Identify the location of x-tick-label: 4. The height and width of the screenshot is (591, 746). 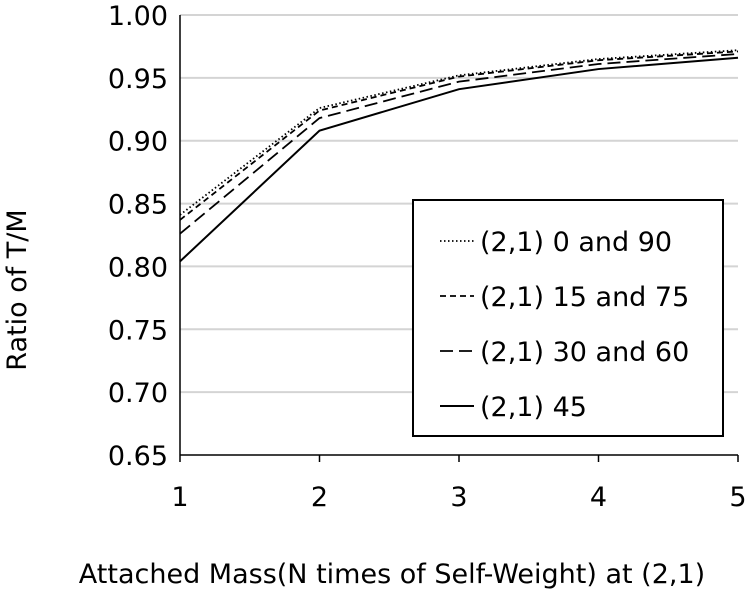
(598, 497).